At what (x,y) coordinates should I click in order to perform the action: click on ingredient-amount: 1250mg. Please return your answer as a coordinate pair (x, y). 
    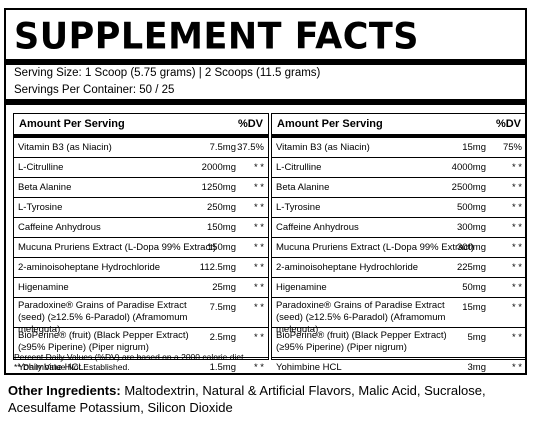
    Looking at the image, I should click on (218, 187).